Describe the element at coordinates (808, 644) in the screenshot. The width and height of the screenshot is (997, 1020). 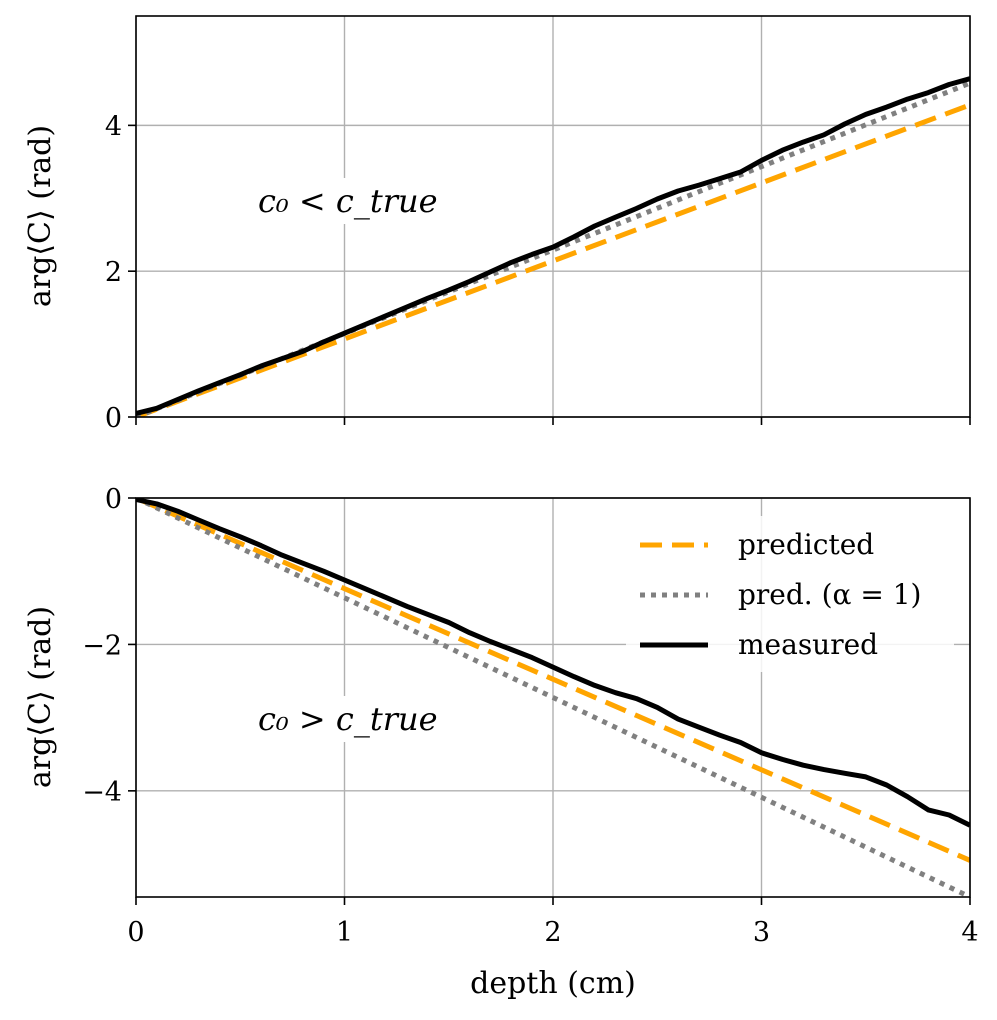
I see `legend-label-measured: measured` at that location.